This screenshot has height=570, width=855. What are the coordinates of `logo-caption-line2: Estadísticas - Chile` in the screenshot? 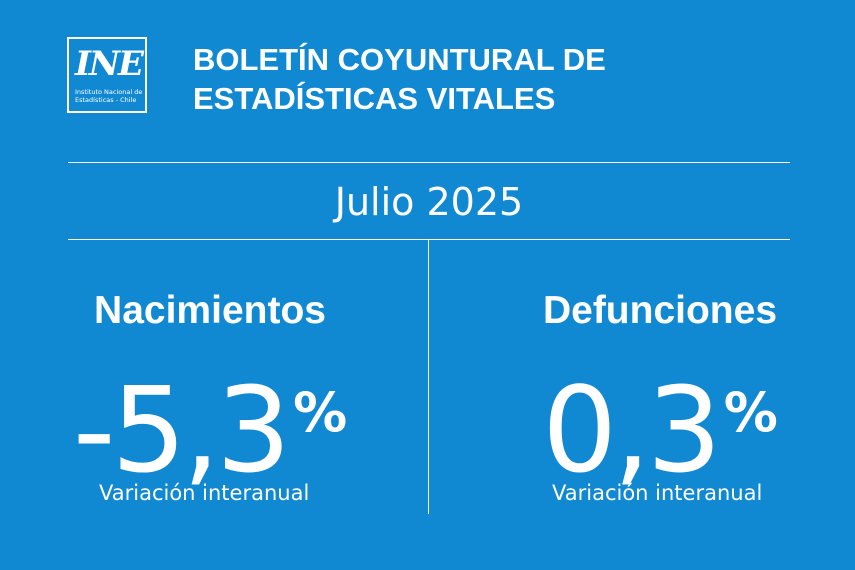 It's located at (106, 100).